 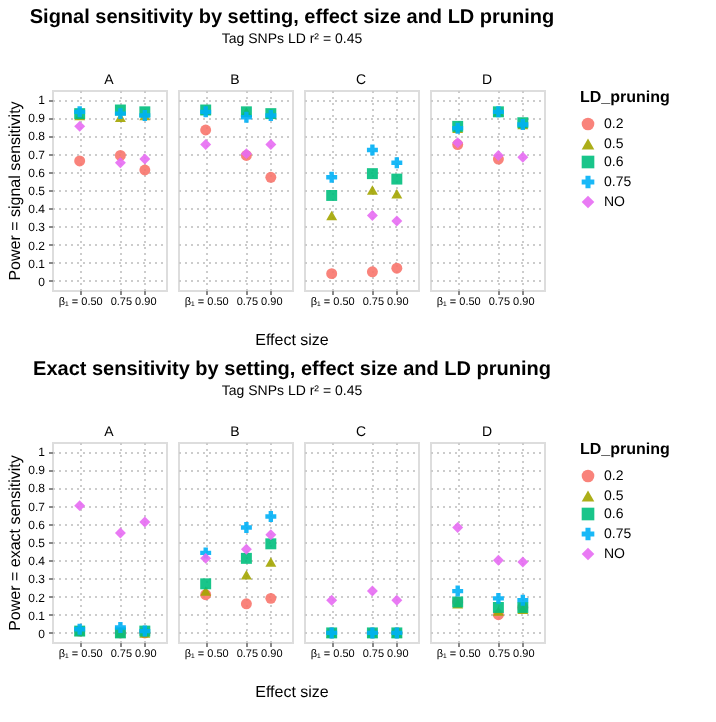 I want to click on y-axis-title: Power = signal sensitivity, so click(x=15, y=191).